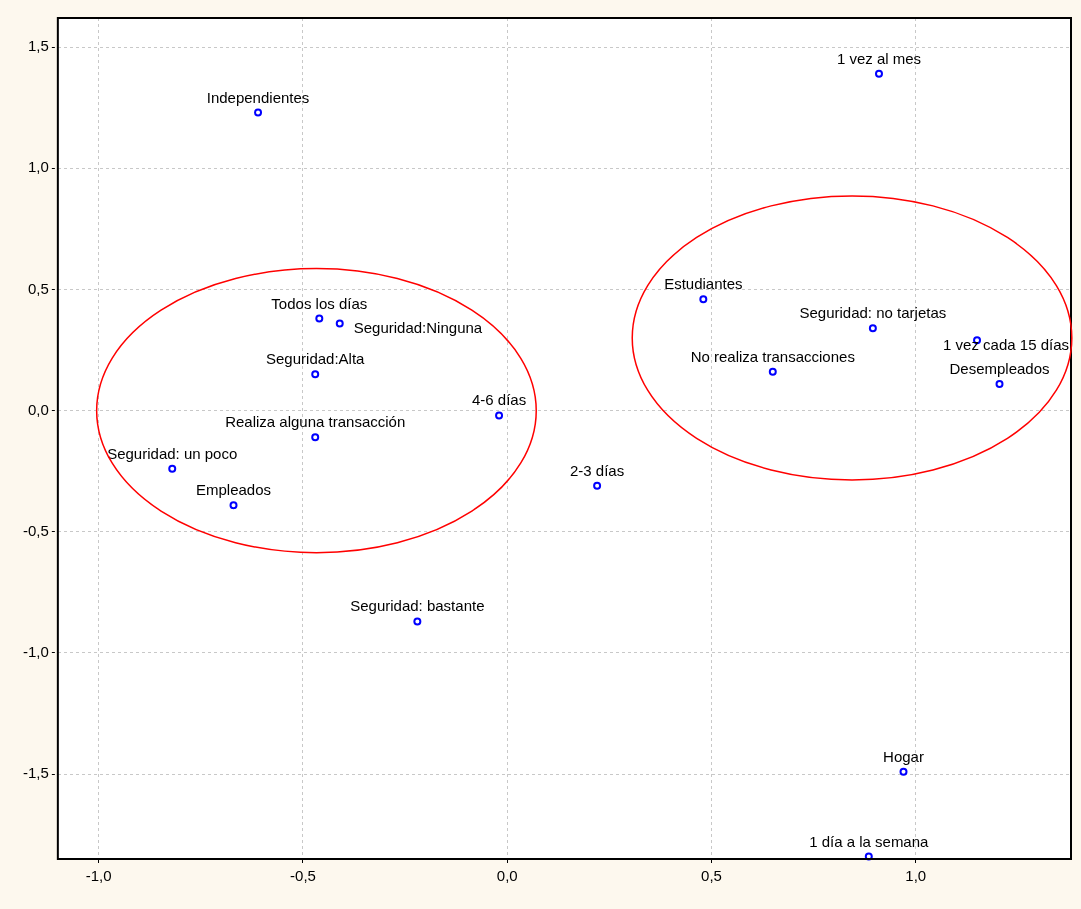  Describe the element at coordinates (499, 400) in the screenshot. I see `annotation: 4-6 días` at that location.